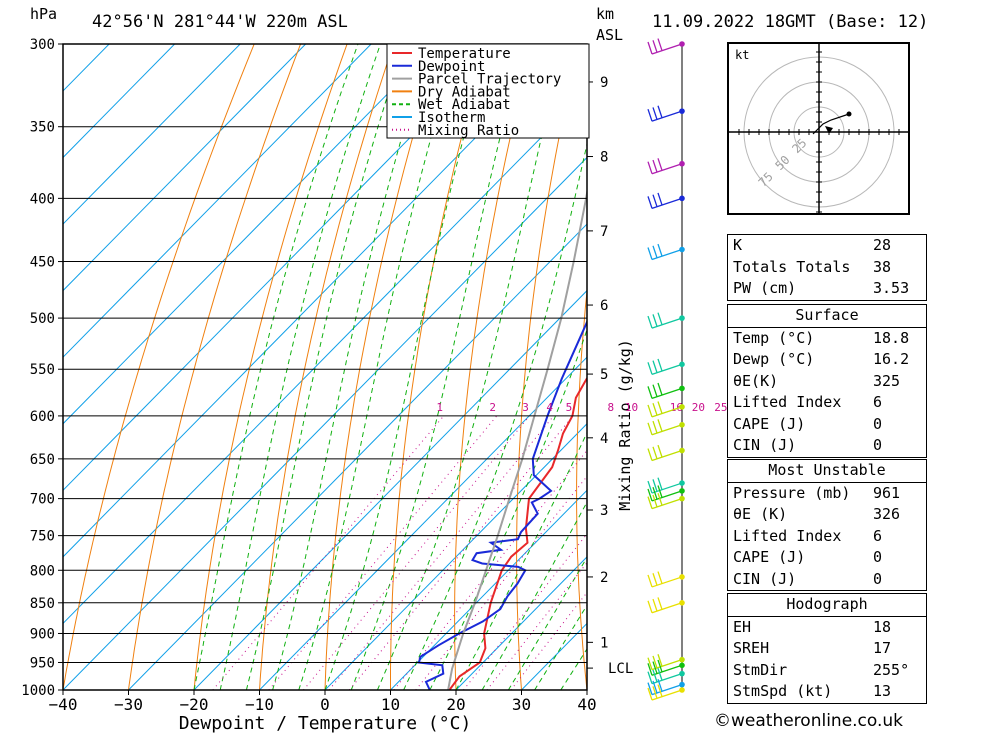 This screenshot has height=733, width=1000. Describe the element at coordinates (610, 35) in the screenshot. I see `asl-unit-label: ASL` at that location.